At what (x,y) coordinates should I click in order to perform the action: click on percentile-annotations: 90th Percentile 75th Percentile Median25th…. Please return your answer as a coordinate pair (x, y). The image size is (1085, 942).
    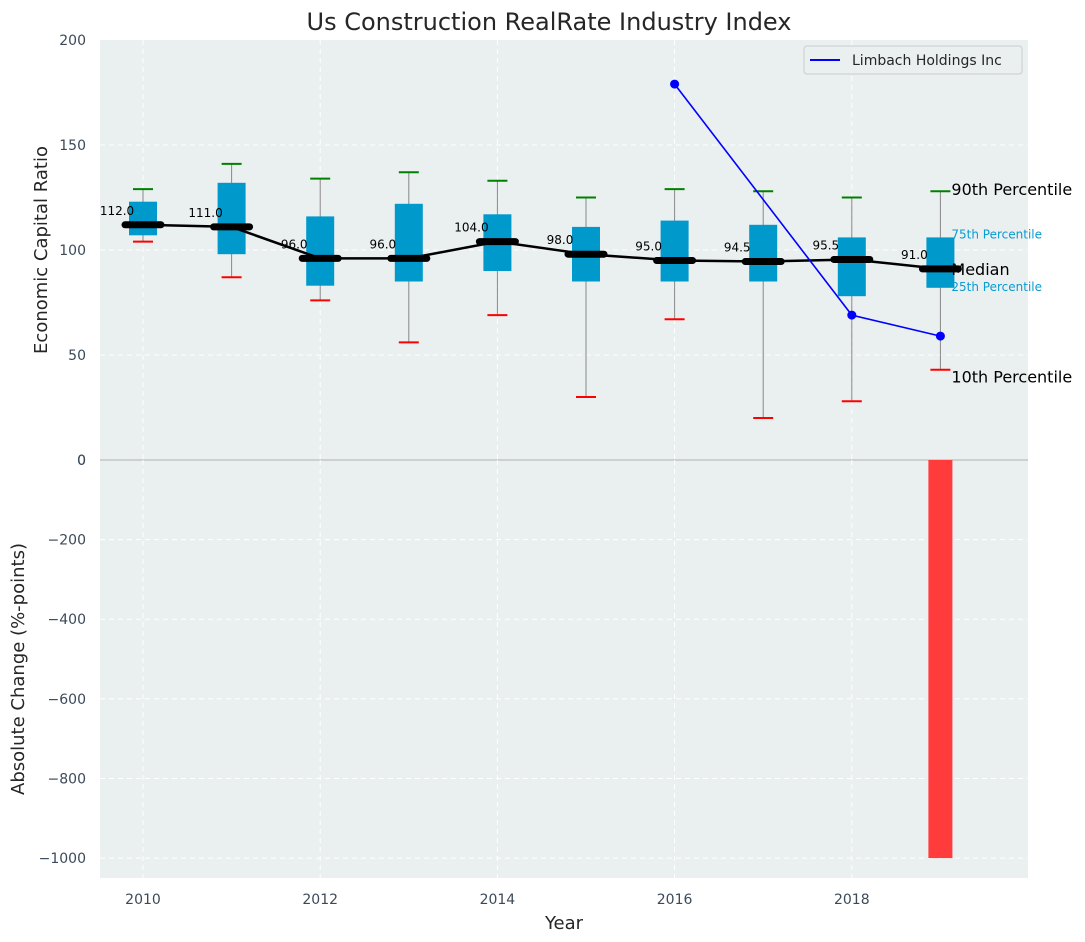
    Looking at the image, I should click on (1011, 283).